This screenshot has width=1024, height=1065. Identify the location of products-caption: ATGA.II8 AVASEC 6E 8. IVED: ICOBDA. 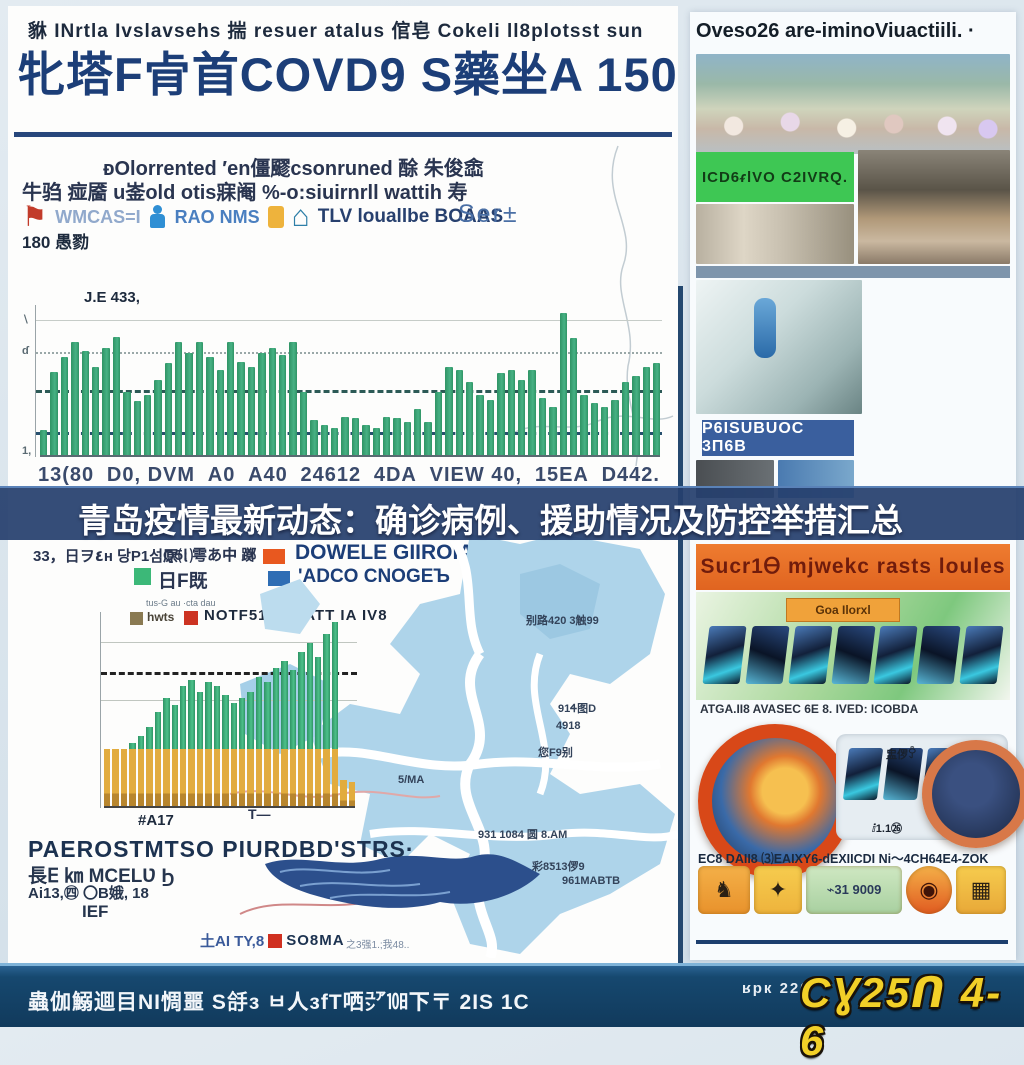
(809, 709).